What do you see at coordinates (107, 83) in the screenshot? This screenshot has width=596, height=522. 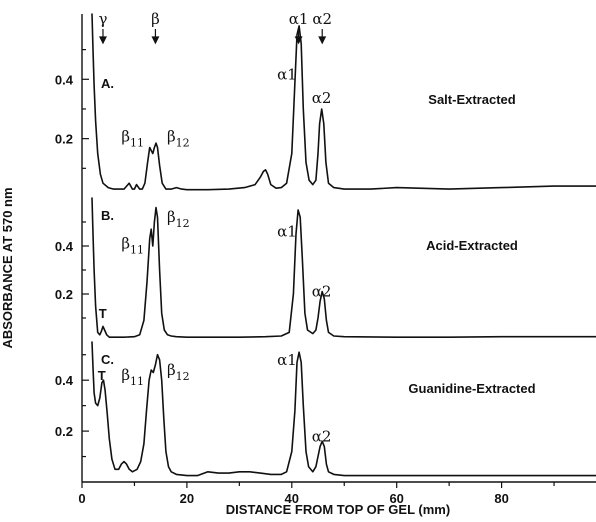 I see `panel-0-letter: A.` at bounding box center [107, 83].